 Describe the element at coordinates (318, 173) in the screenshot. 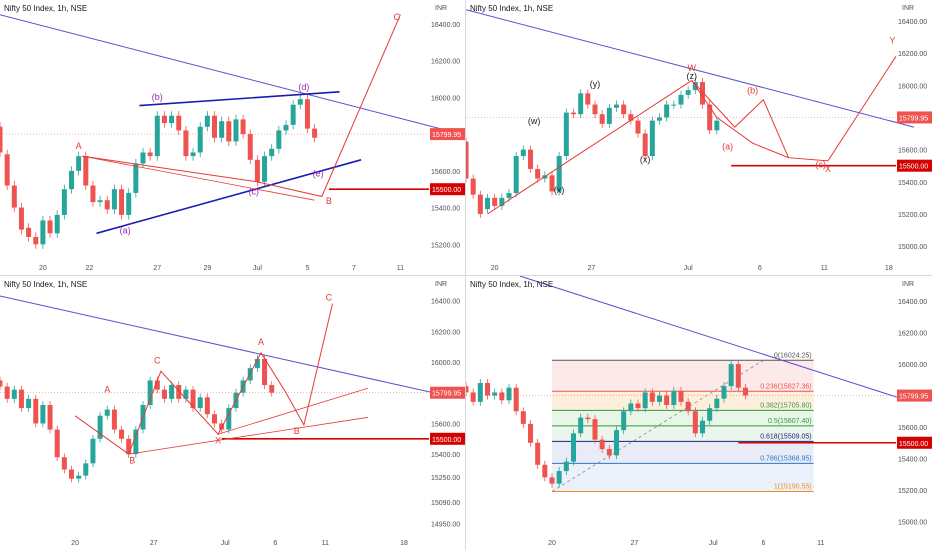

I see `wave-label: (e)` at that location.